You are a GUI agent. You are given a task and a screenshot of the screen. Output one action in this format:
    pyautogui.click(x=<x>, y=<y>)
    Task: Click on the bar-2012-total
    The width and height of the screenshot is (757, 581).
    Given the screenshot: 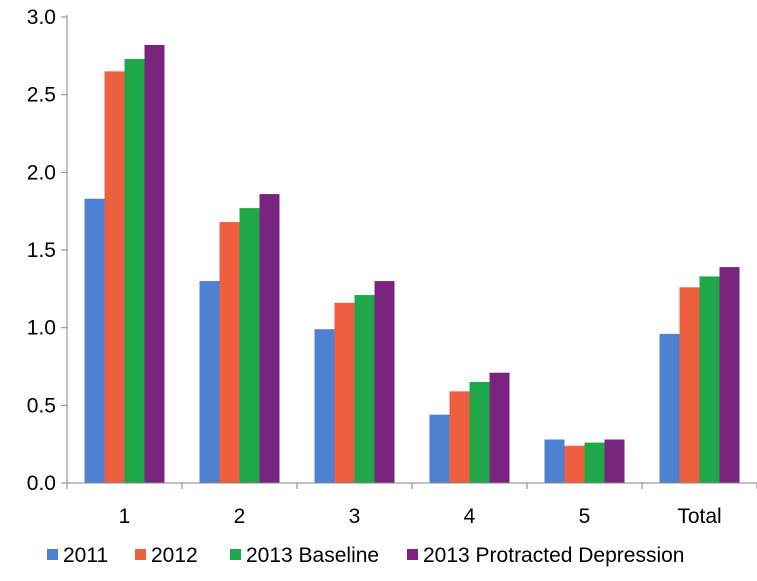 What is the action you would take?
    pyautogui.click(x=689, y=385)
    